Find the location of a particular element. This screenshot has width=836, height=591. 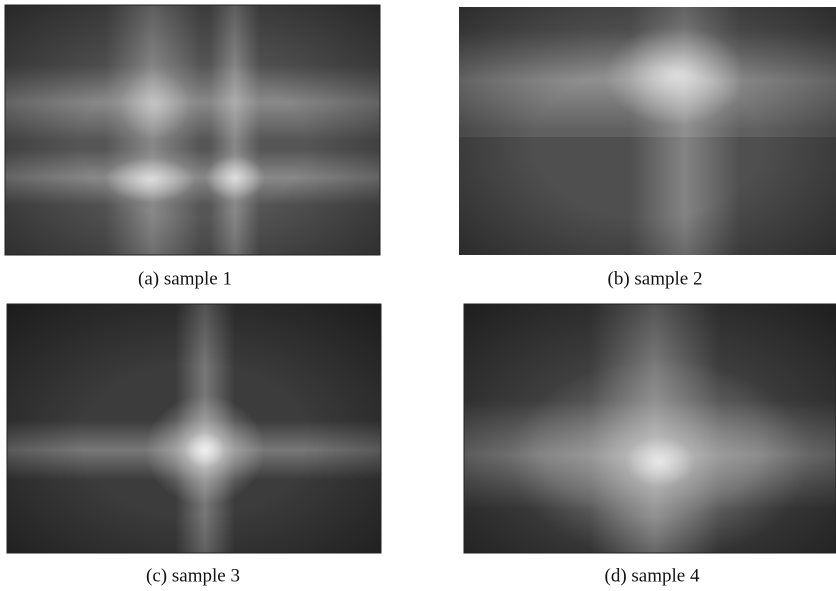

caption: (b) sample 2 is located at coordinates (655, 278).